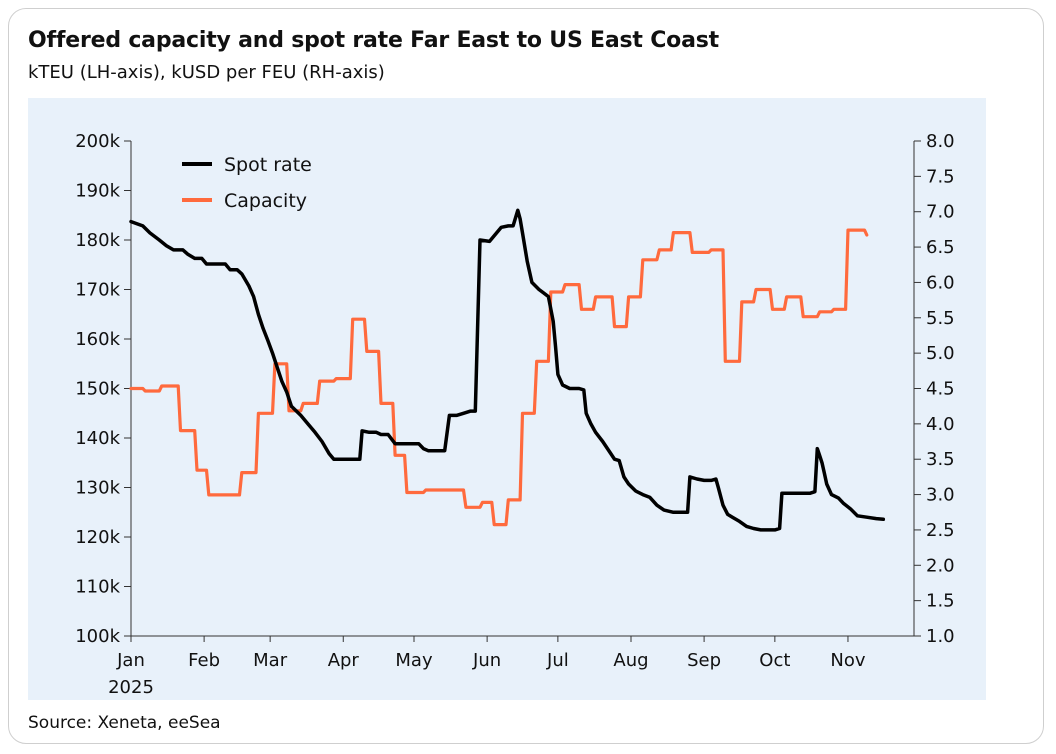  I want to click on x-tick-label: Feb, so click(204, 660).